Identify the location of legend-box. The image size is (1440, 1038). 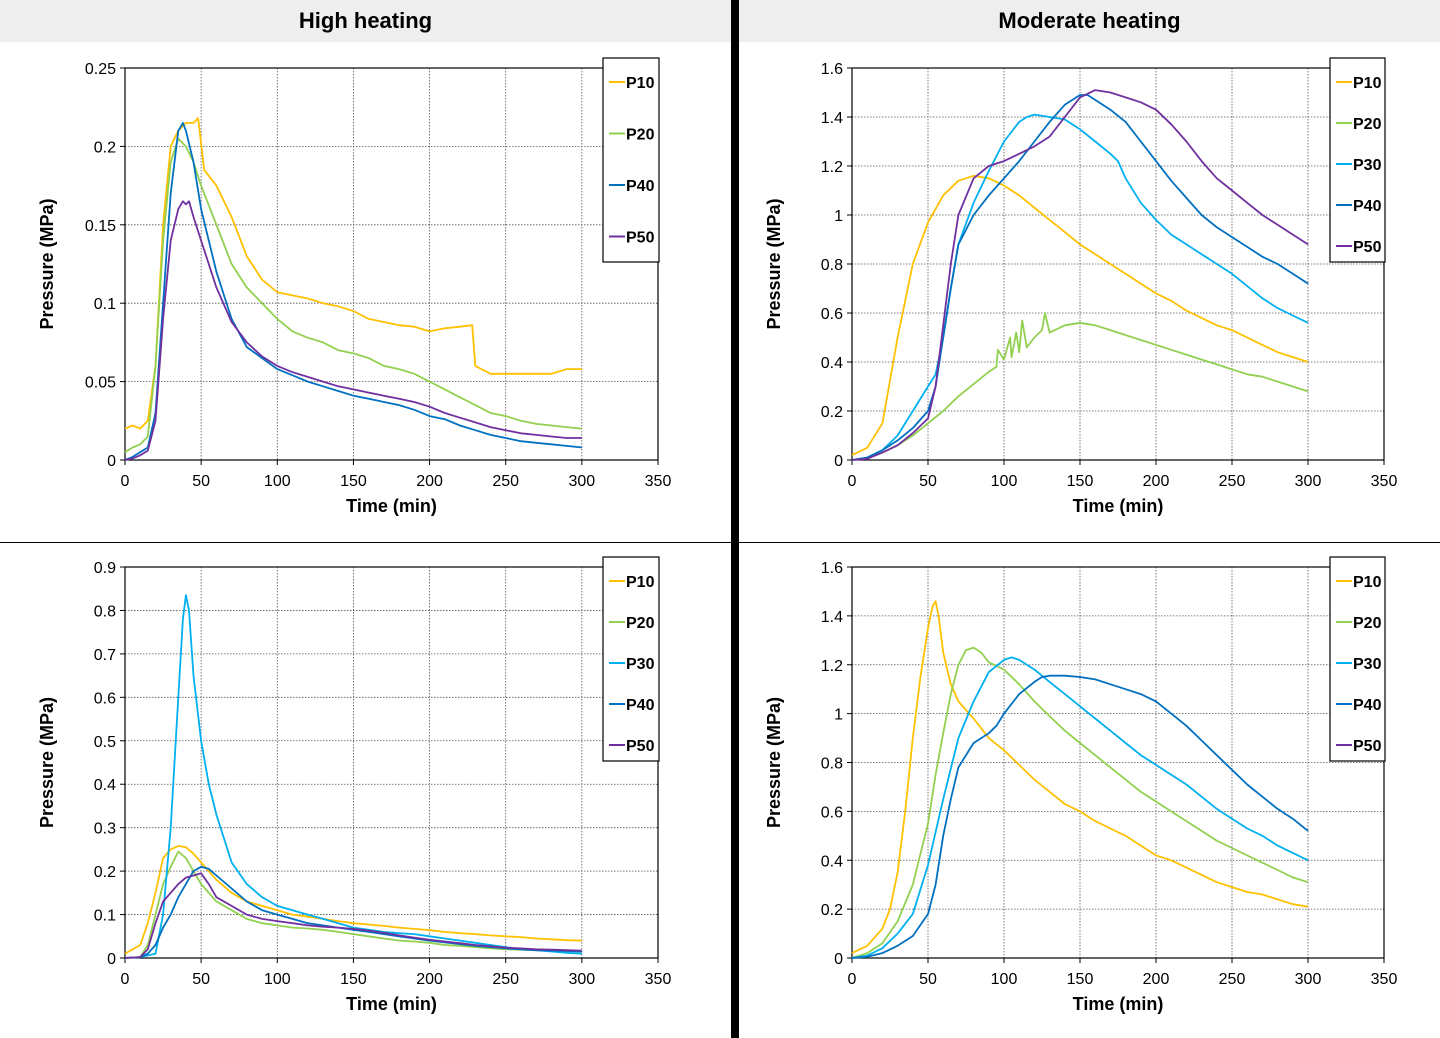
(1357, 659).